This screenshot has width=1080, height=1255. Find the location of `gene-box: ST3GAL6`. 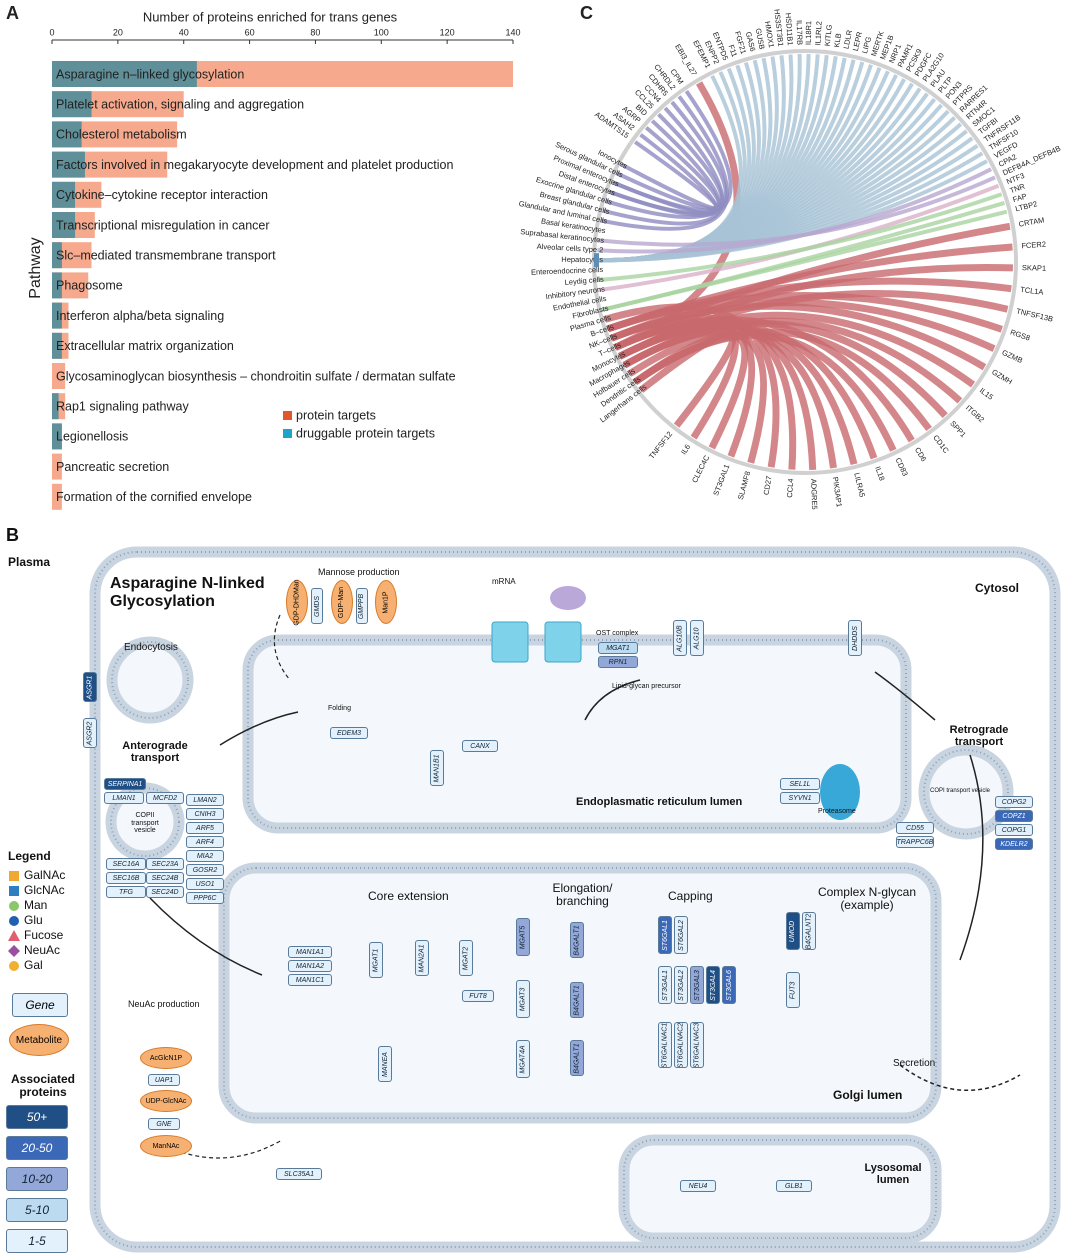

gene-box: ST3GAL6 is located at coordinates (729, 985).